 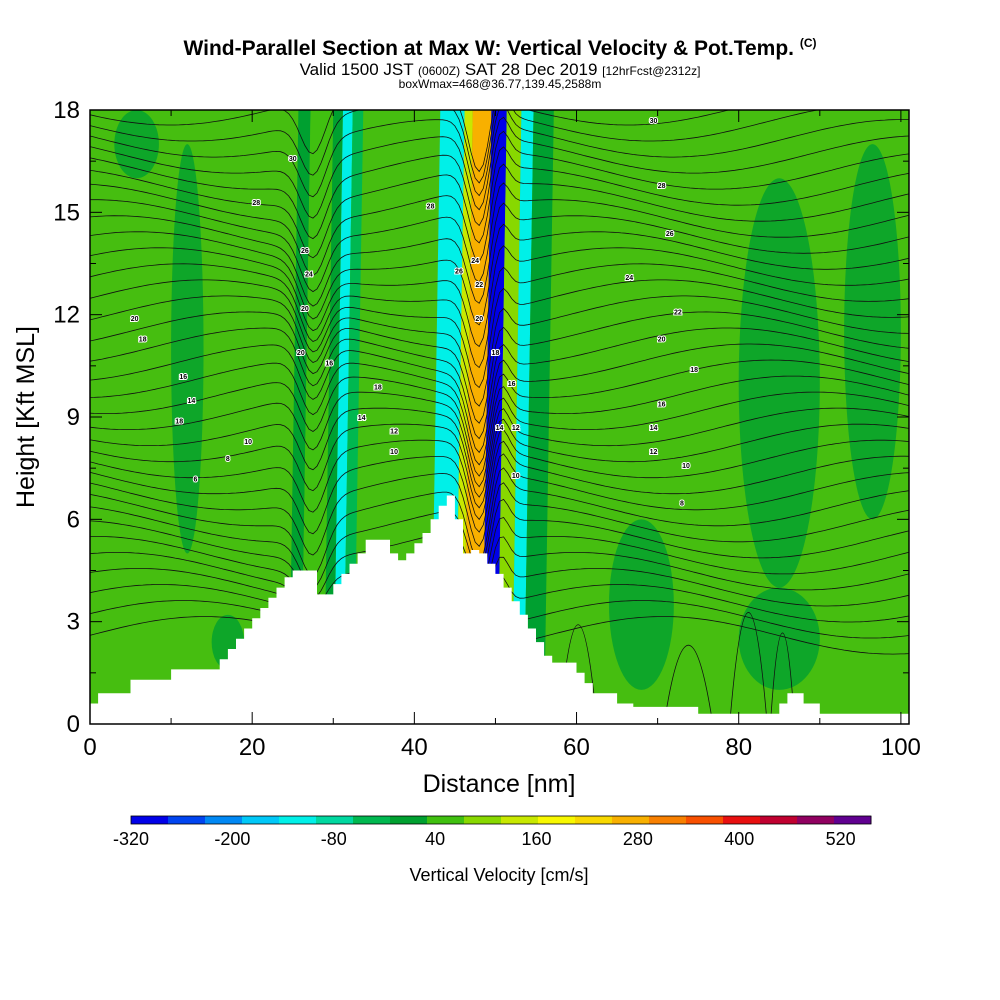 I want to click on colorbar-tick-label: 520, so click(x=841, y=839).